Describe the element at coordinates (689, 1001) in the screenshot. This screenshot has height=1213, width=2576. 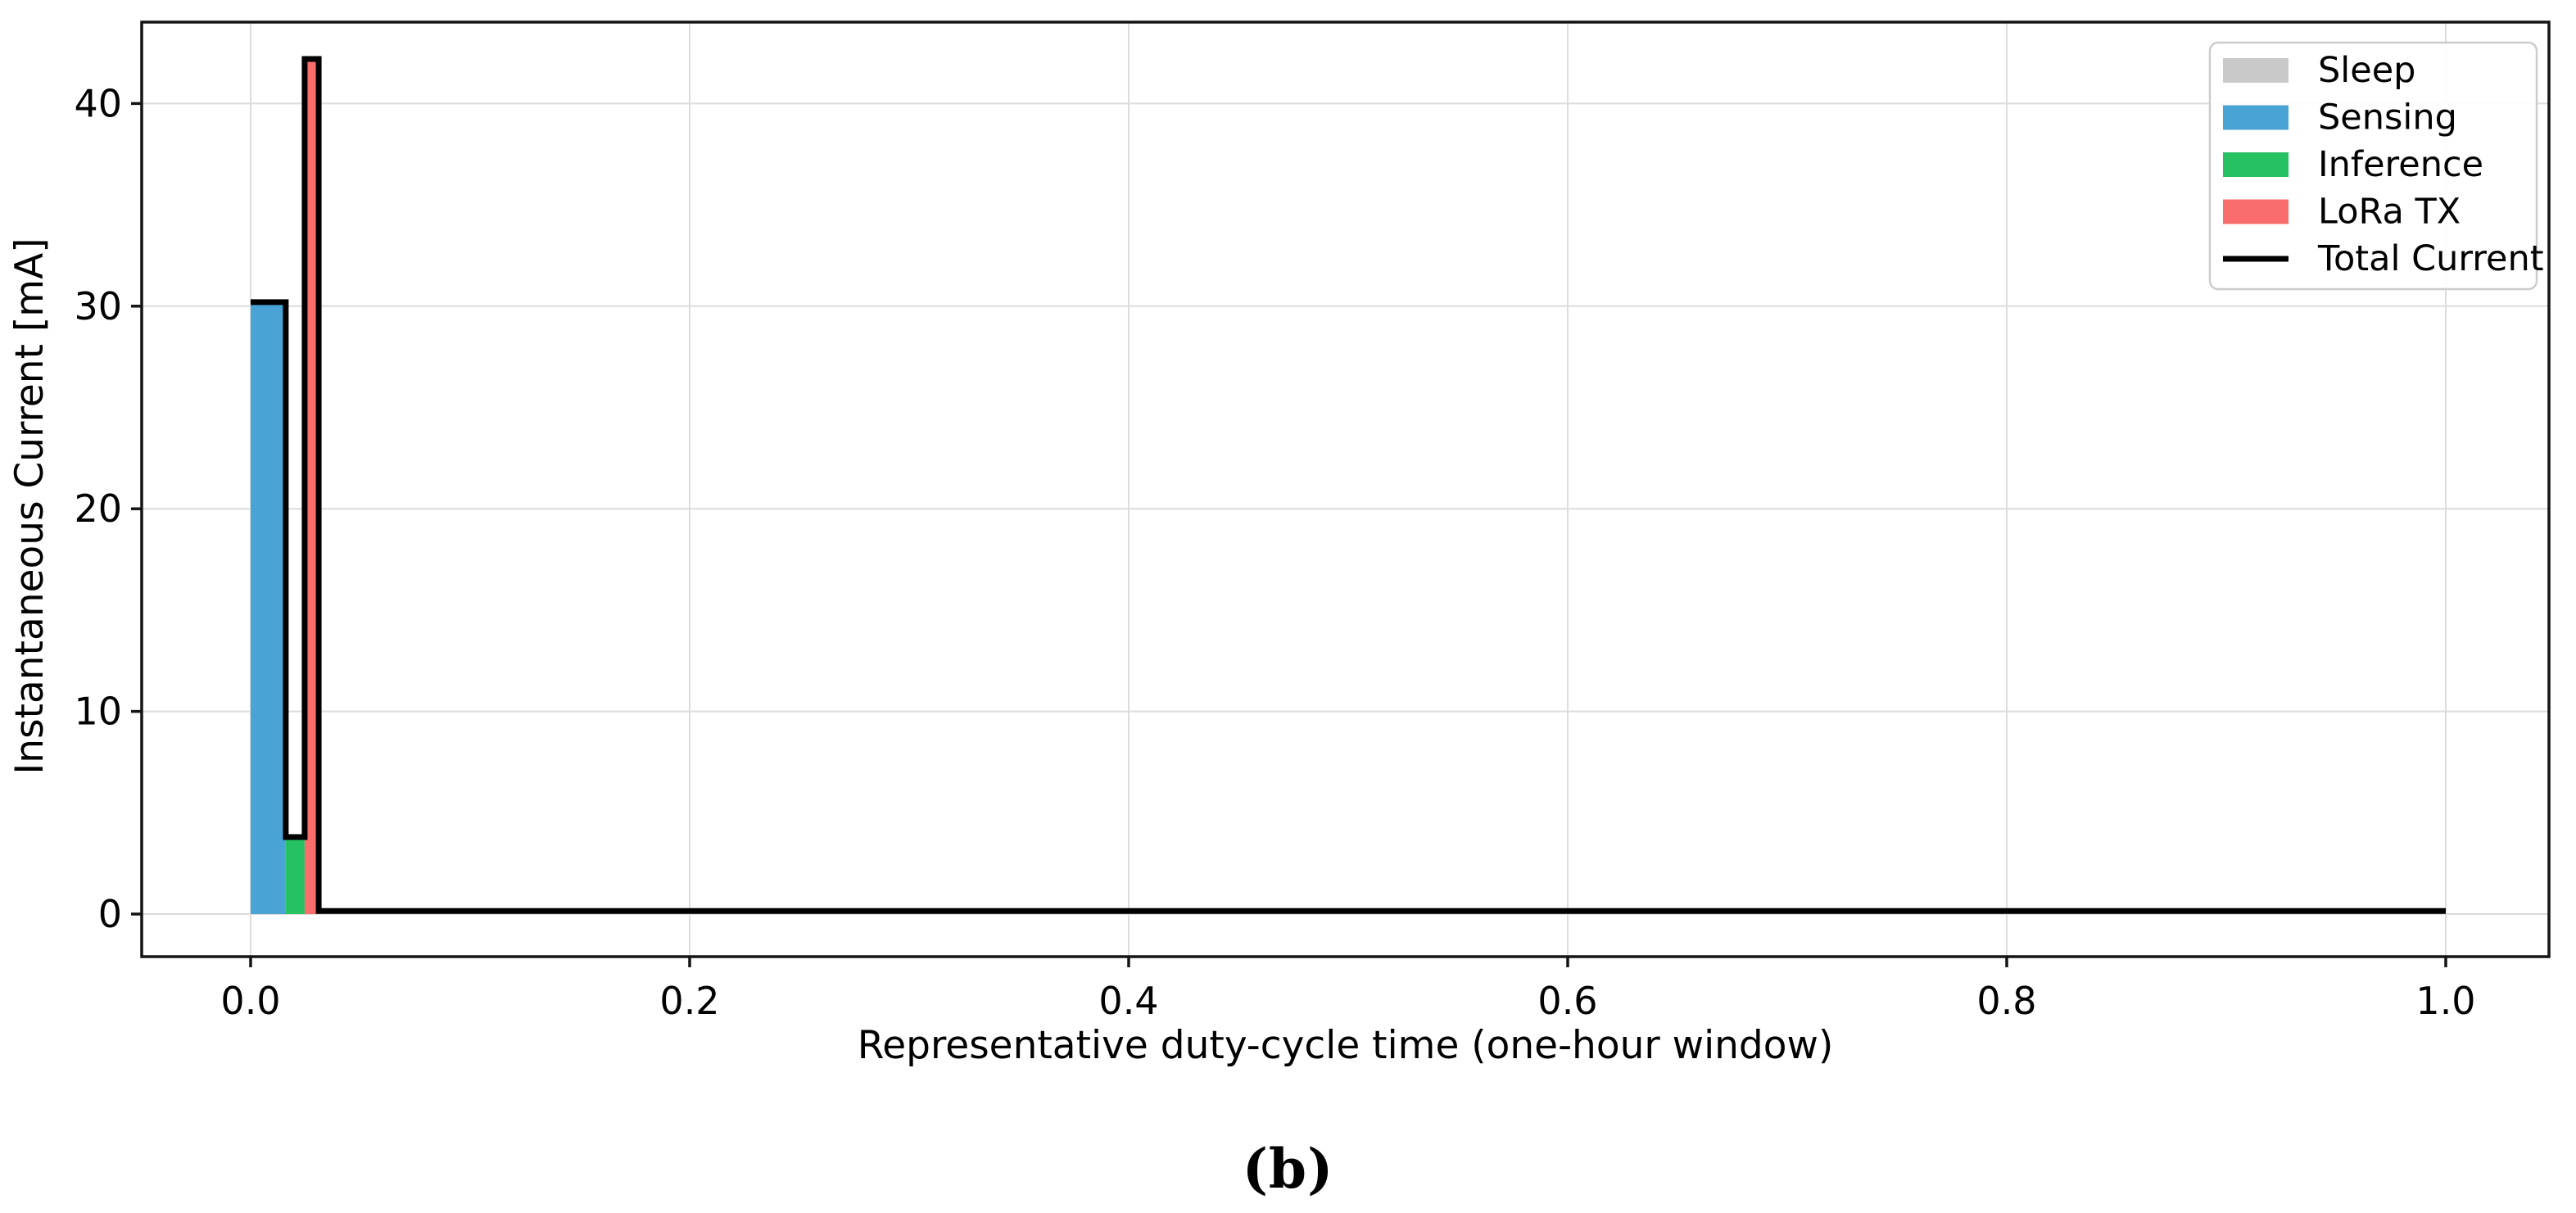
I see `x-tick-label: 0.2` at that location.